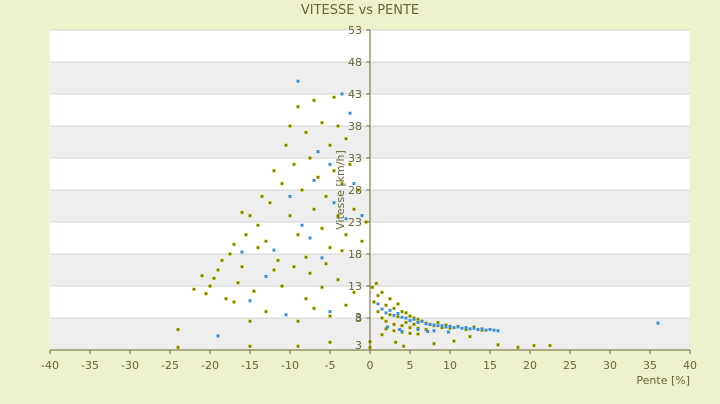 This screenshot has height=404, width=720. Describe the element at coordinates (355, 286) in the screenshot. I see `y-tick-label: 13` at that location.